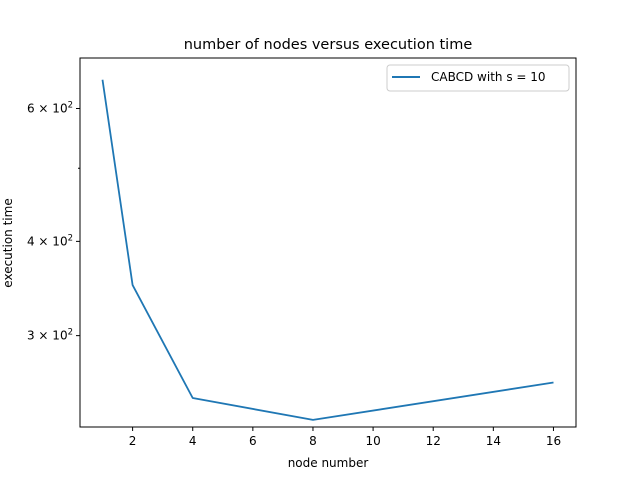 Image resolution: width=640 pixels, height=480 pixels. Describe the element at coordinates (253, 441) in the screenshot. I see `x-tick-label: 6` at that location.